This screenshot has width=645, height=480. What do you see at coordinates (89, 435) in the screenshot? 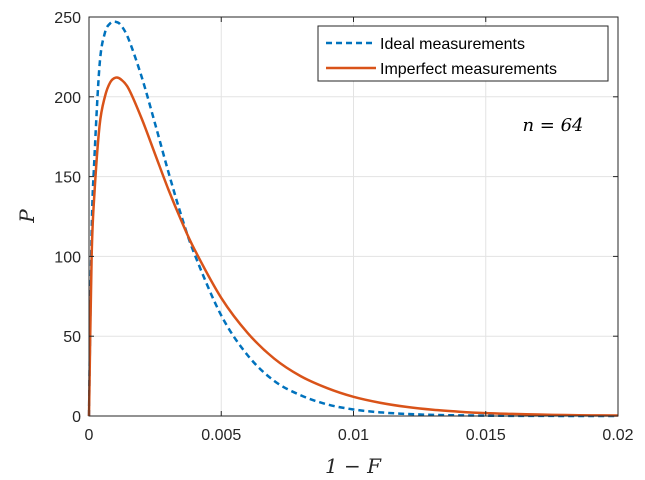
I see `x-tick-label: 0` at bounding box center [89, 435].